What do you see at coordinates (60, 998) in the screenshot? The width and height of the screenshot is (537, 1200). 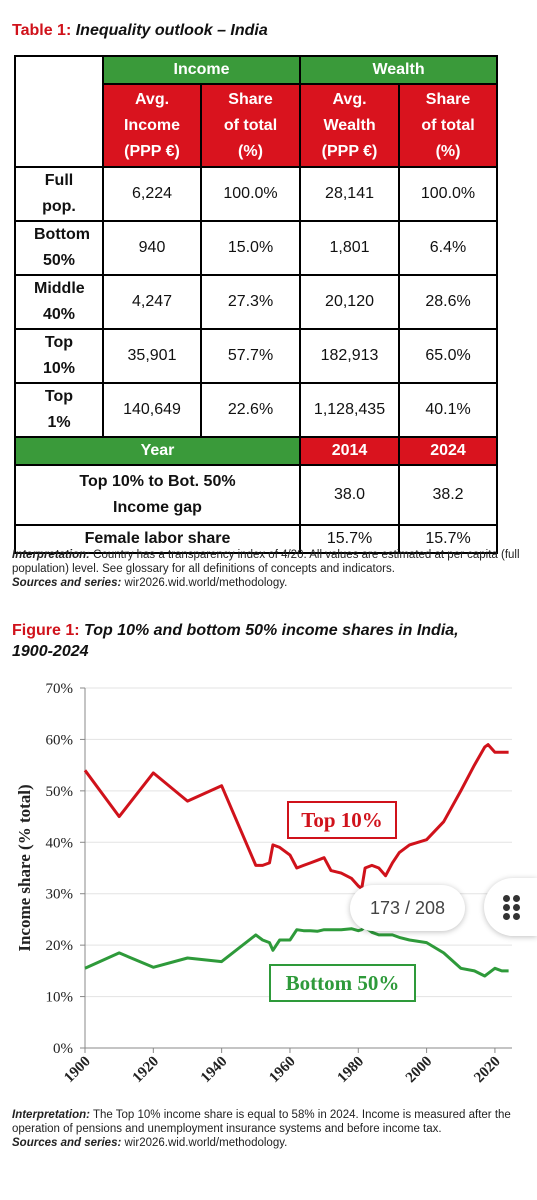 I see `y-tick-label: 10%` at bounding box center [60, 998].